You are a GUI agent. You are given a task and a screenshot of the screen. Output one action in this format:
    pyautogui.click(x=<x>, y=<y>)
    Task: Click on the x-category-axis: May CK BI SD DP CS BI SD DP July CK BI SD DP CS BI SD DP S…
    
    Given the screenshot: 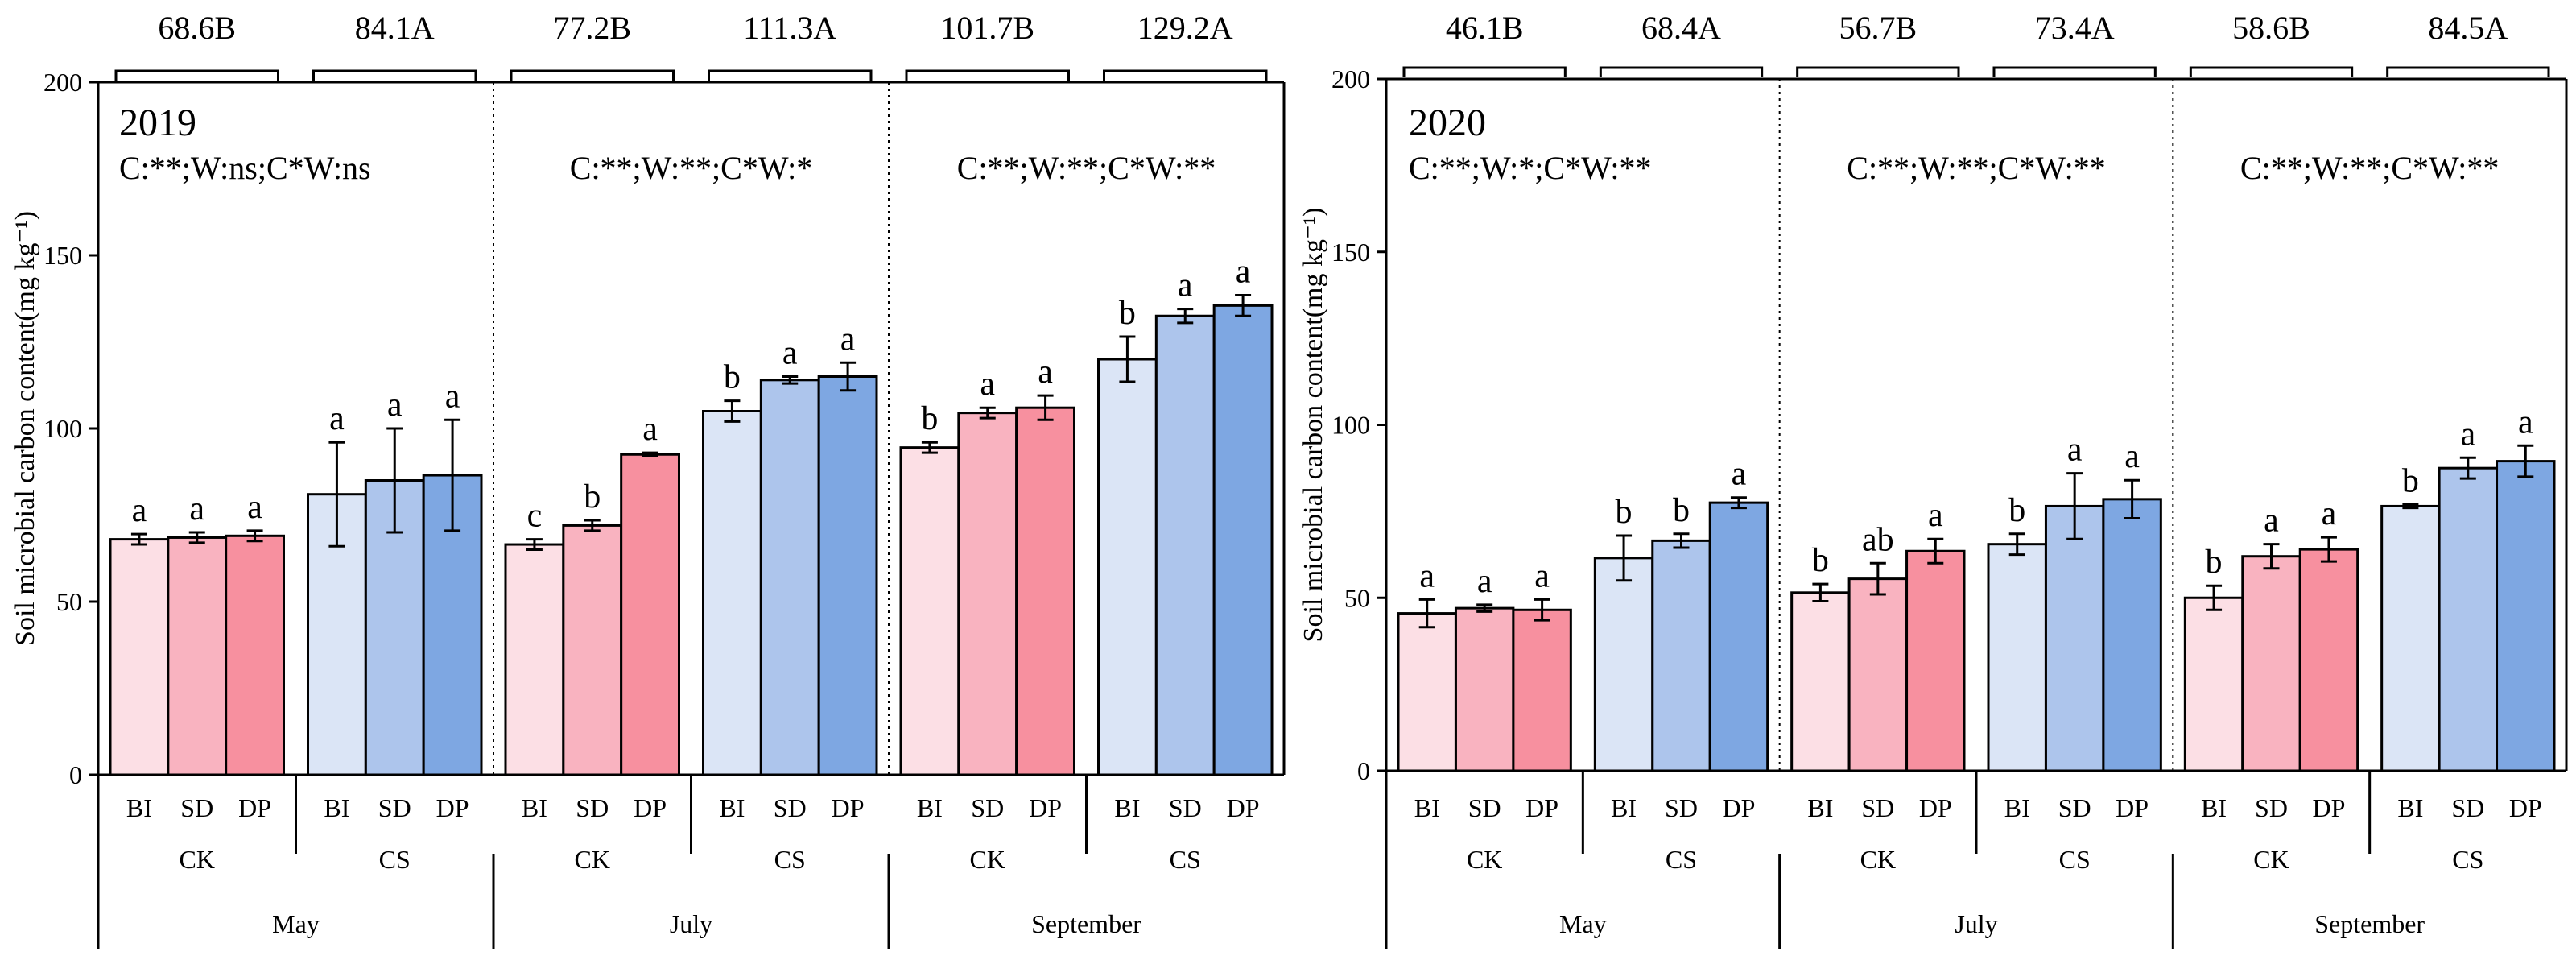 What is the action you would take?
    pyautogui.click(x=678, y=862)
    